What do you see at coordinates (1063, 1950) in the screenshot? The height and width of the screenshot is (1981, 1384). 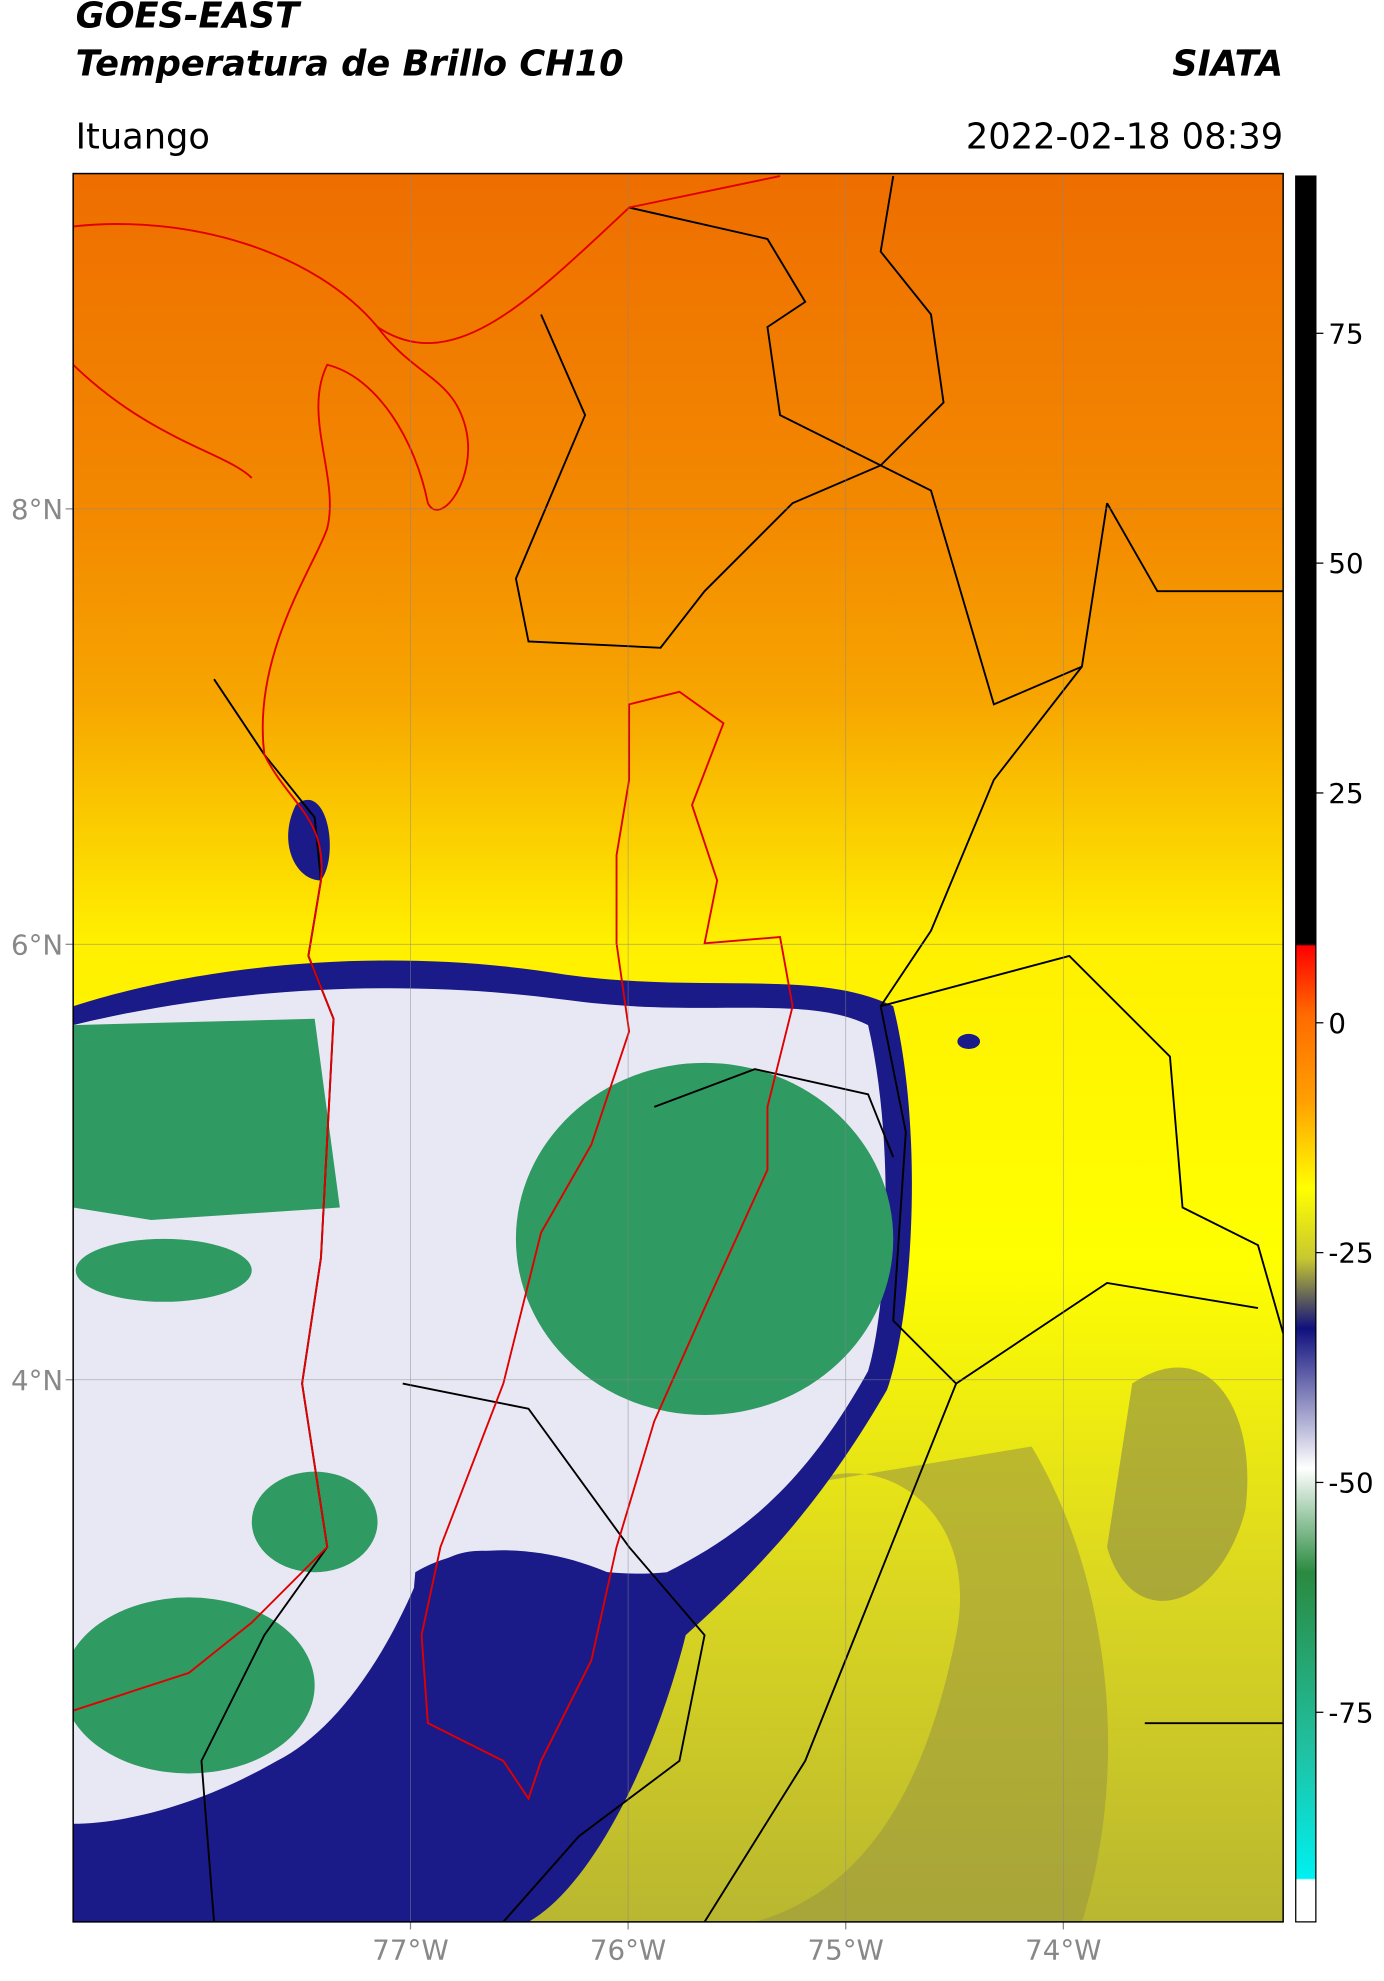 I see `lon-tick-label: 74°W` at bounding box center [1063, 1950].